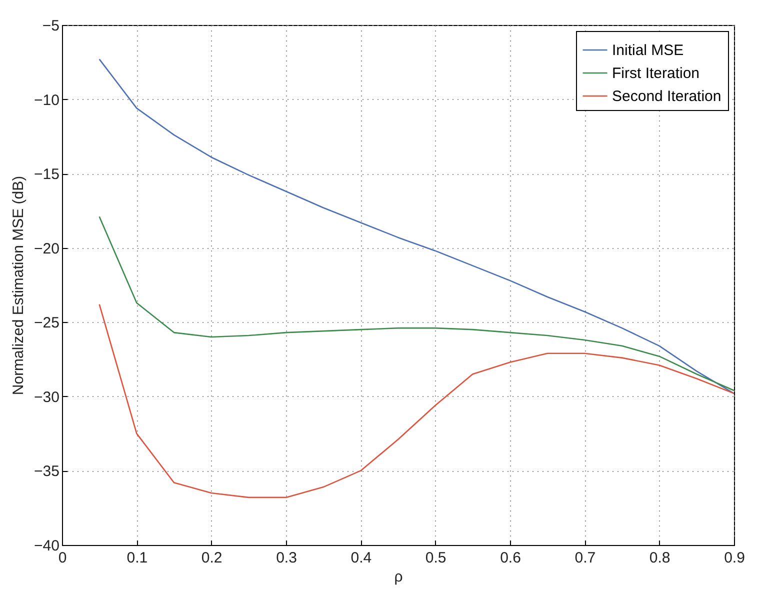  What do you see at coordinates (47, 397) in the screenshot?
I see `y-tick-label: −30` at bounding box center [47, 397].